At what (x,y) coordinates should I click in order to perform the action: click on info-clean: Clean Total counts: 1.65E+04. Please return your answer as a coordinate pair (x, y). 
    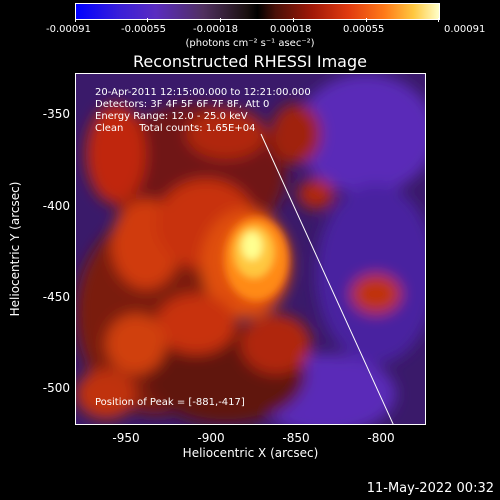
    Looking at the image, I should click on (175, 128).